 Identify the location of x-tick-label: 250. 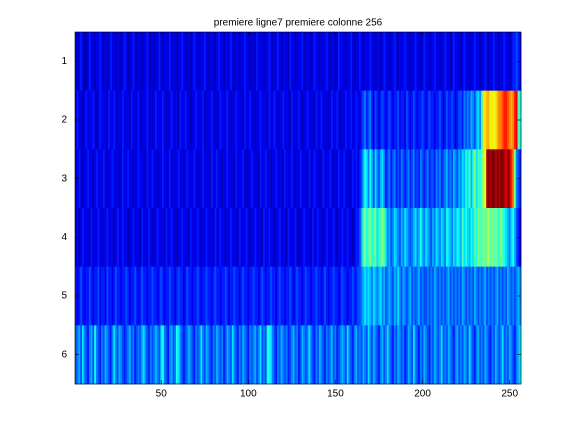
(509, 394).